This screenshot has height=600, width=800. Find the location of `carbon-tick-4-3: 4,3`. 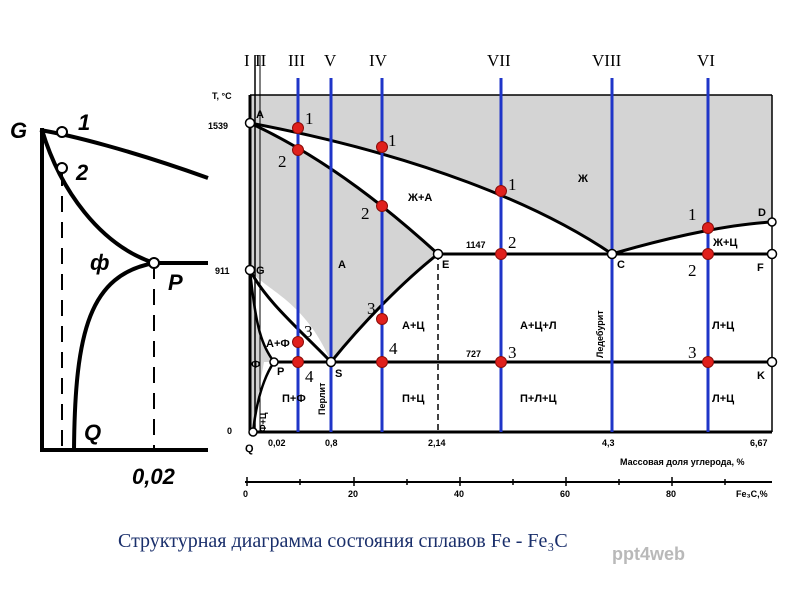

carbon-tick-4-3: 4,3 is located at coordinates (608, 443).